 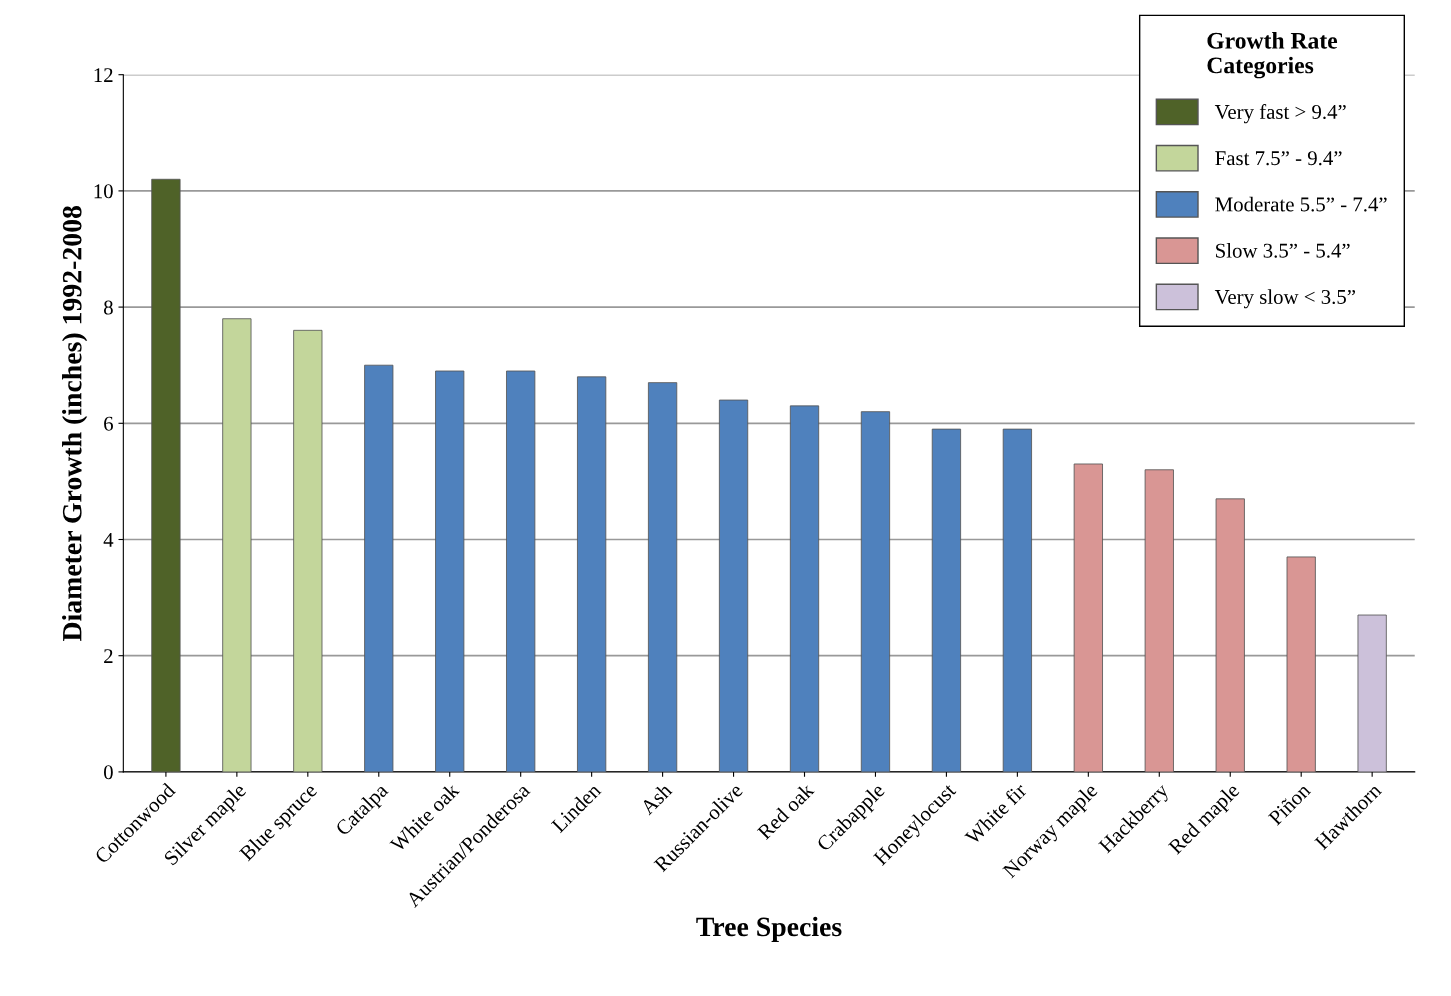 What do you see at coordinates (769, 929) in the screenshot?
I see `x-axis-title: Tree Species` at bounding box center [769, 929].